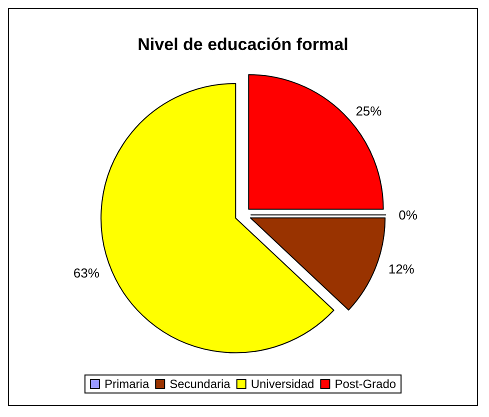  What do you see at coordinates (86, 273) in the screenshot?
I see `data-label: 63%` at bounding box center [86, 273].